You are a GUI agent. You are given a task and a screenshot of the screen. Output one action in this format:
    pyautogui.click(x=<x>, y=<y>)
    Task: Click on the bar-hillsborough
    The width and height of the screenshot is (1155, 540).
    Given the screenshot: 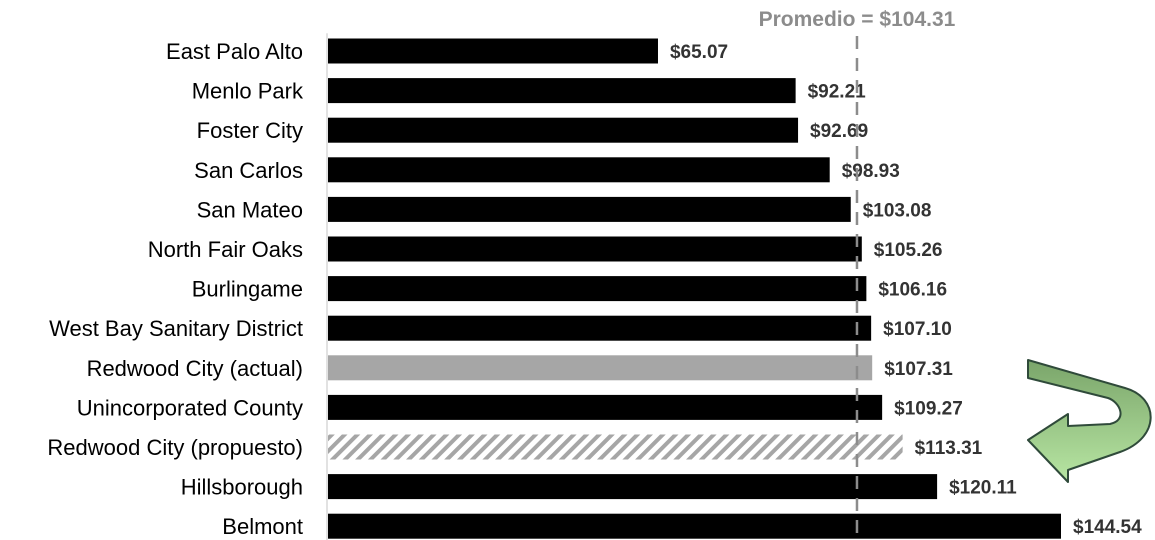 What is the action you would take?
    pyautogui.click(x=633, y=487)
    